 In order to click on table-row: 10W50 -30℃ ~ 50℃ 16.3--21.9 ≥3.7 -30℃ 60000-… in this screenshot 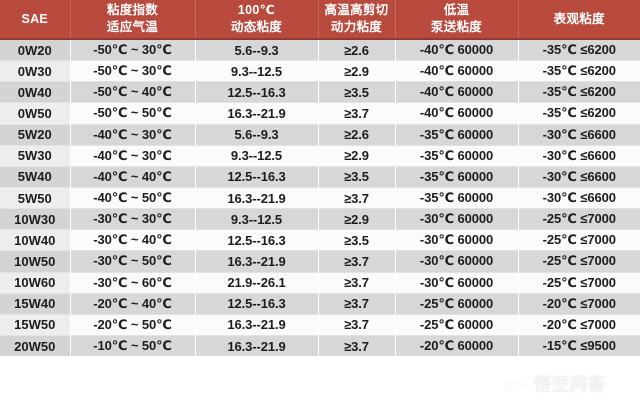, I will do `click(320, 261)`.